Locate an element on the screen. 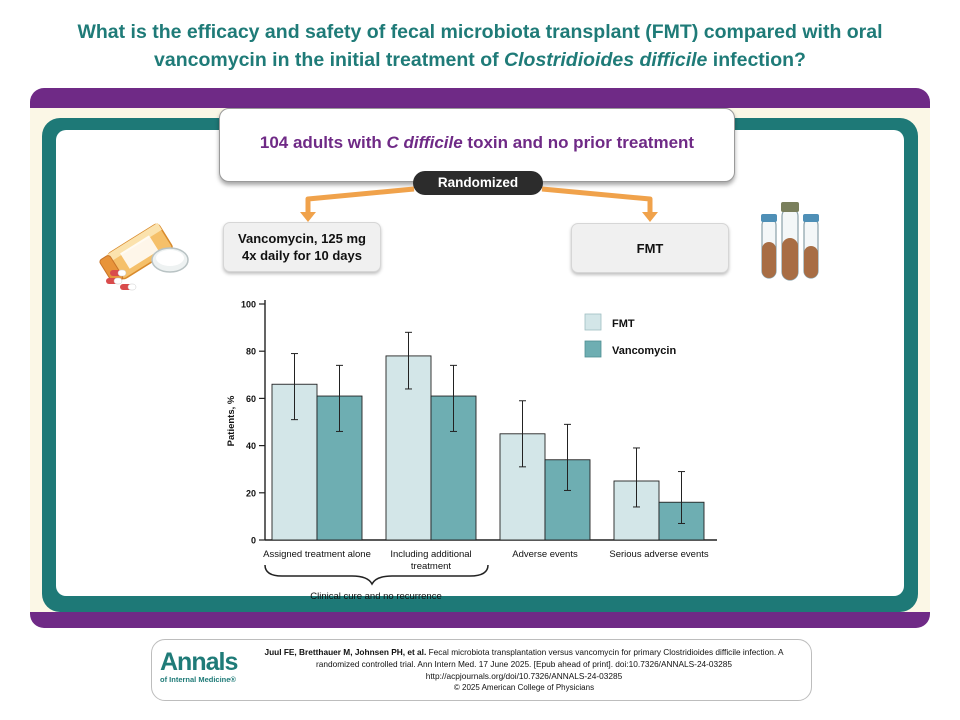  stool-sample-tubes-icon is located at coordinates (790, 241).